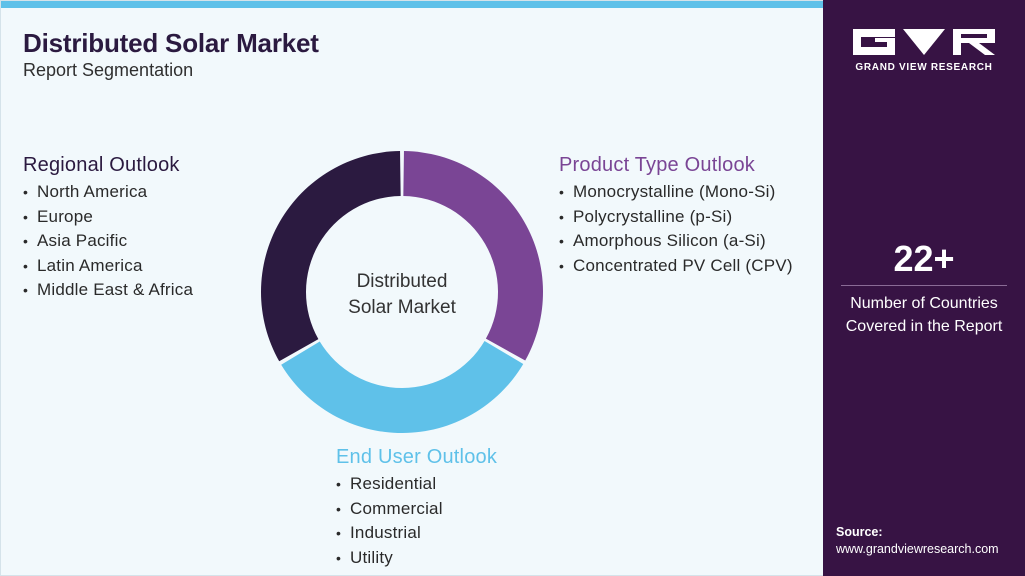  I want to click on list-item: North America, so click(108, 192).